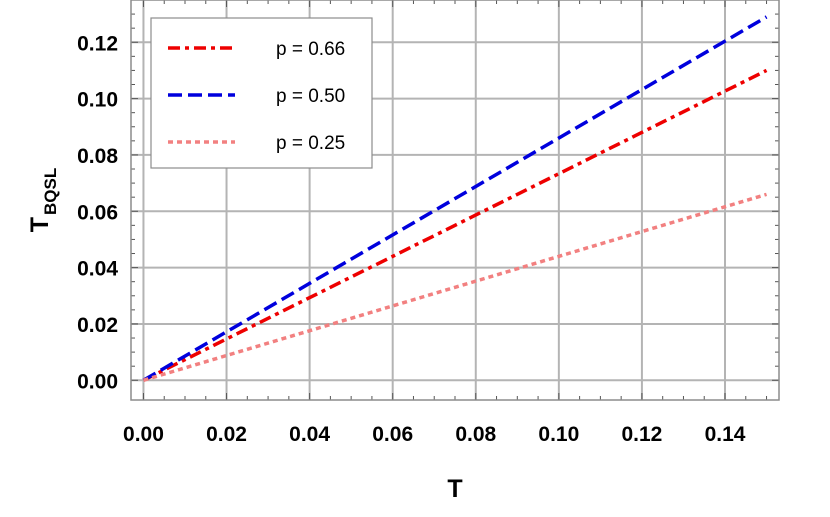 Image resolution: width=830 pixels, height=517 pixels. I want to click on legend: p = 0.66 p = 0.50 p = 0.25, so click(261, 93).